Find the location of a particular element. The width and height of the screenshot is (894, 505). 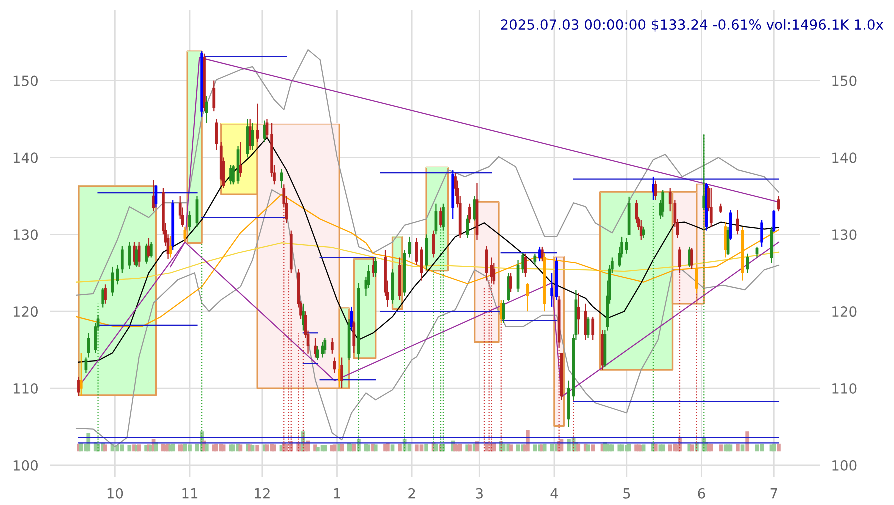

y2-tick-label: 110 is located at coordinates (844, 388).